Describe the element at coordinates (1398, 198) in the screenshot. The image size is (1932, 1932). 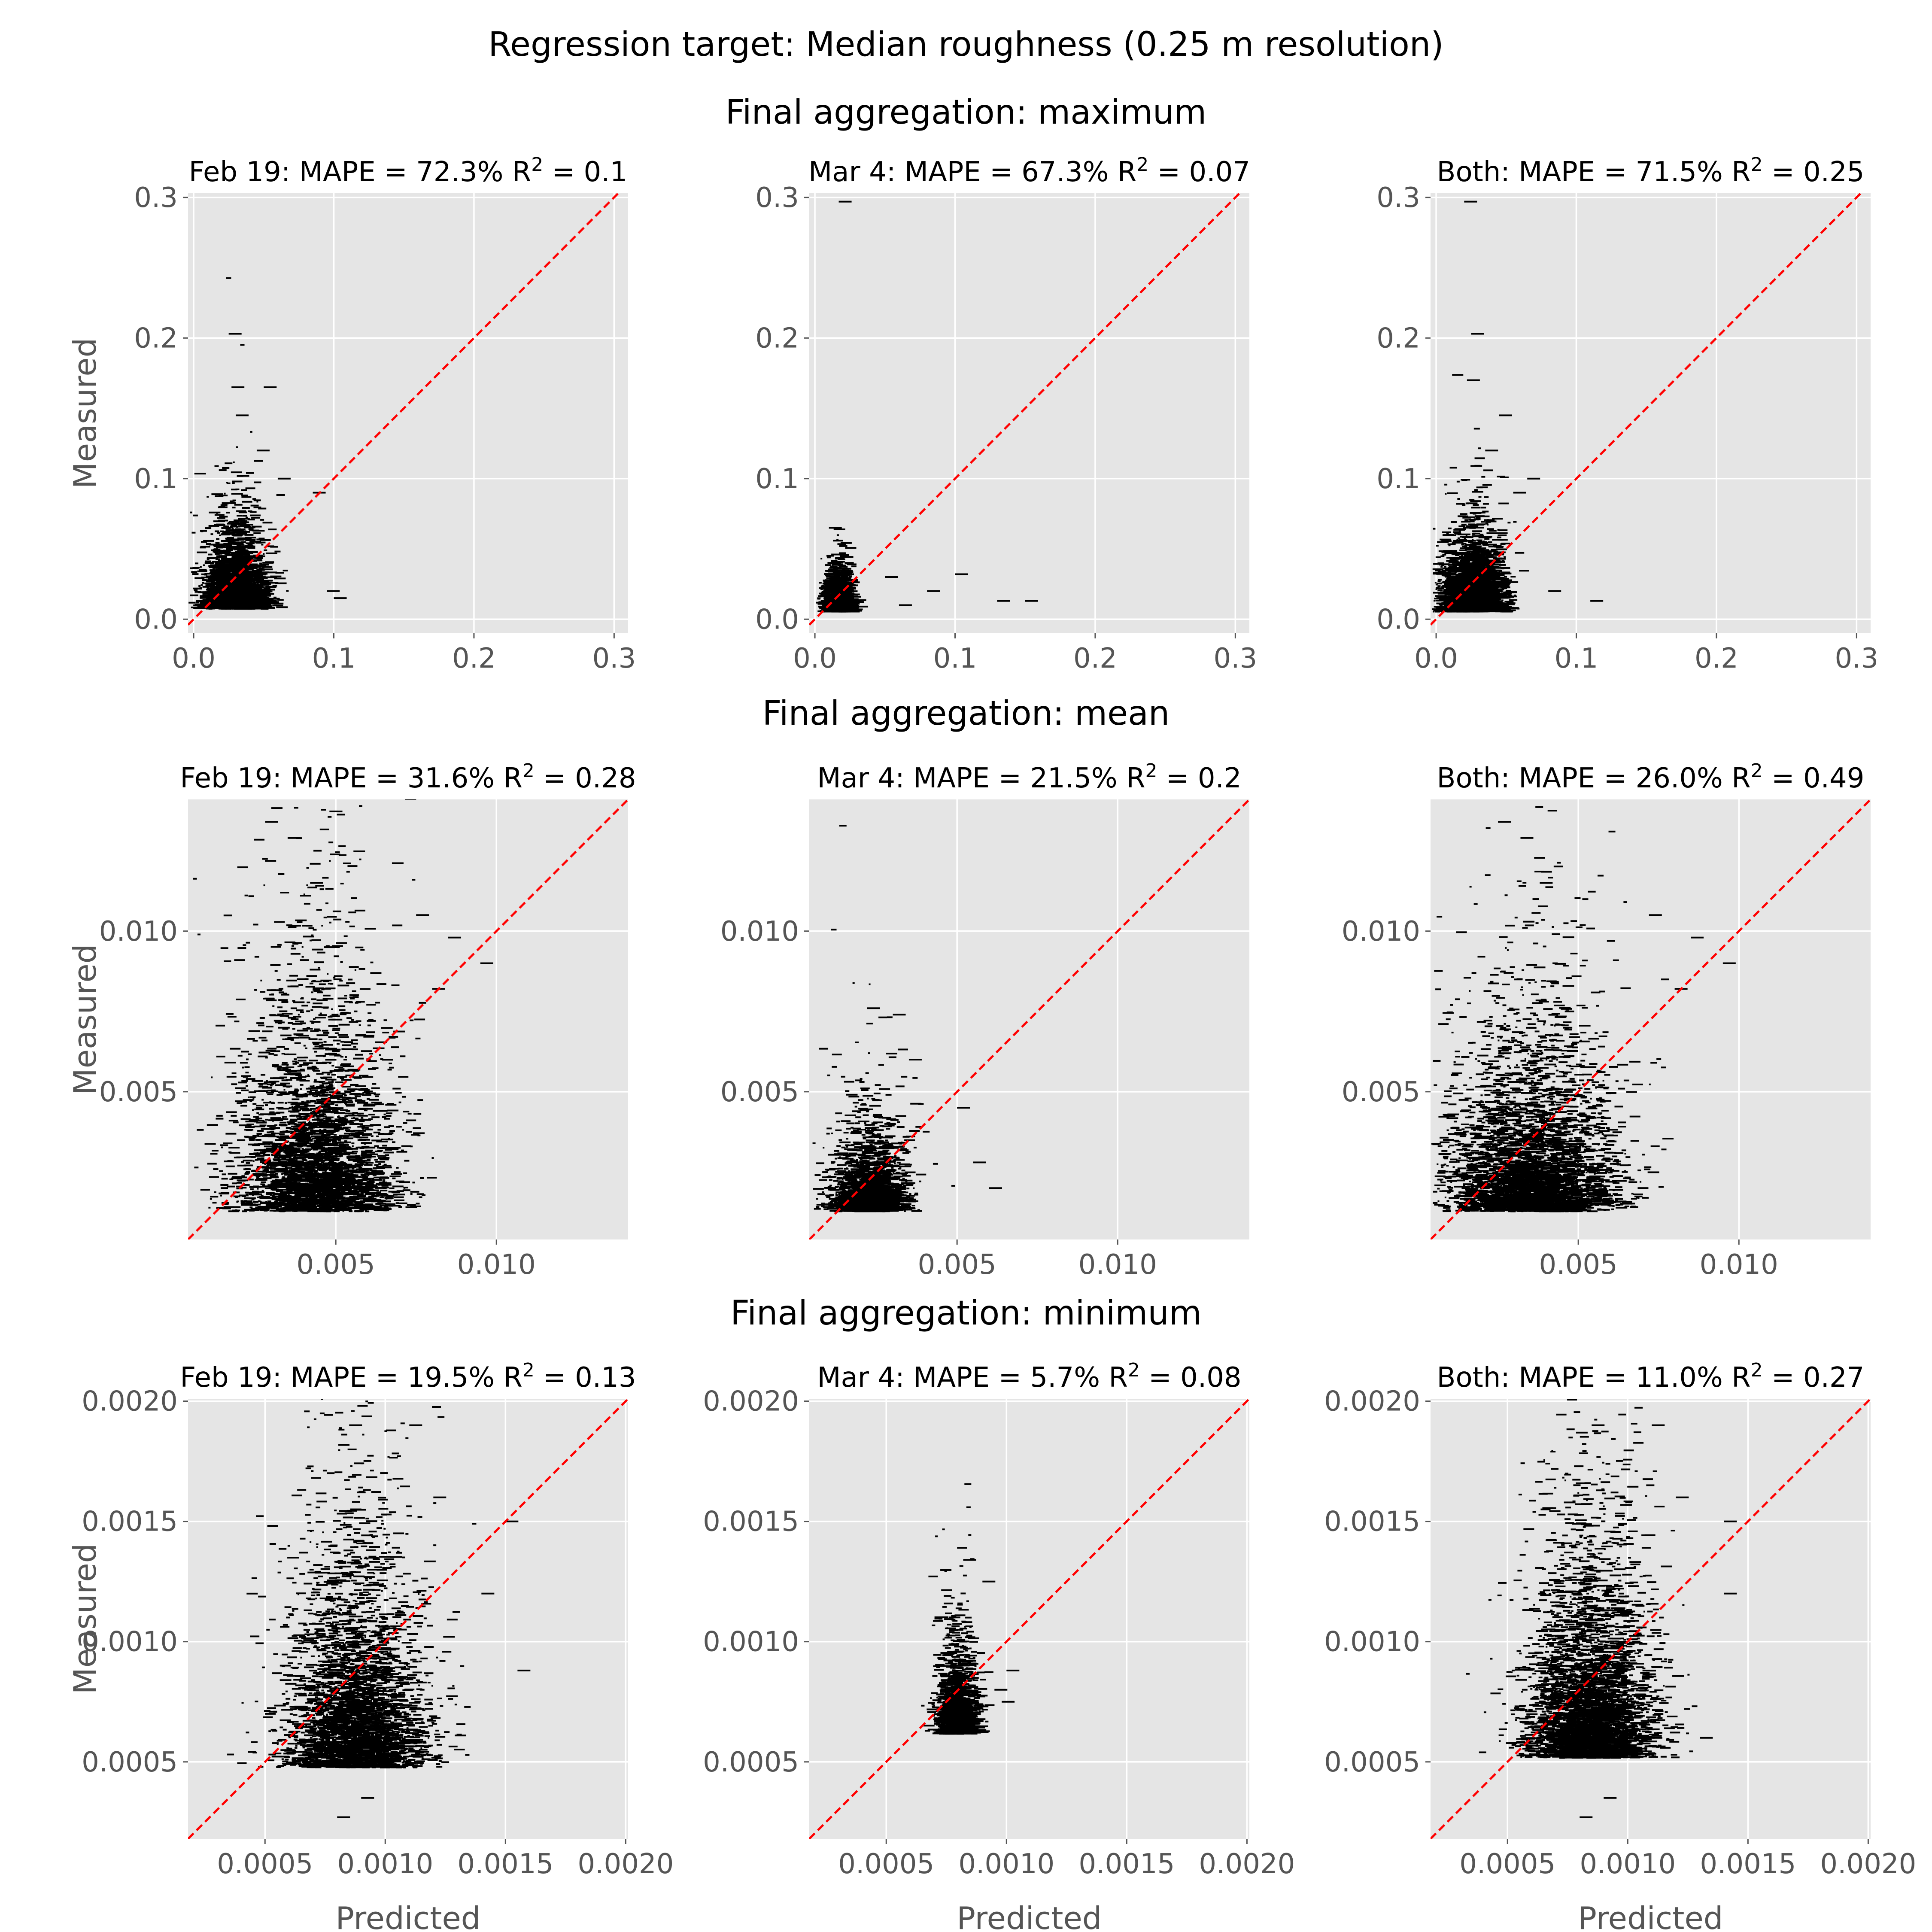
I see `y-tick-label-r0c2: 0.3` at that location.